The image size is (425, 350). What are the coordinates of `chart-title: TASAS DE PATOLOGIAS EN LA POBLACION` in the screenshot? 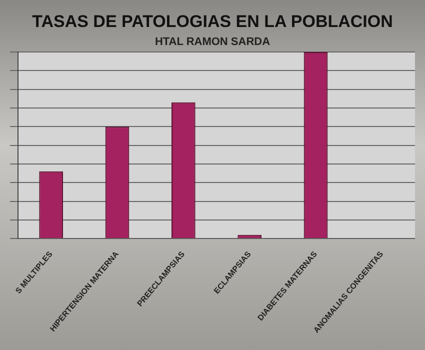 It's located at (212, 22).